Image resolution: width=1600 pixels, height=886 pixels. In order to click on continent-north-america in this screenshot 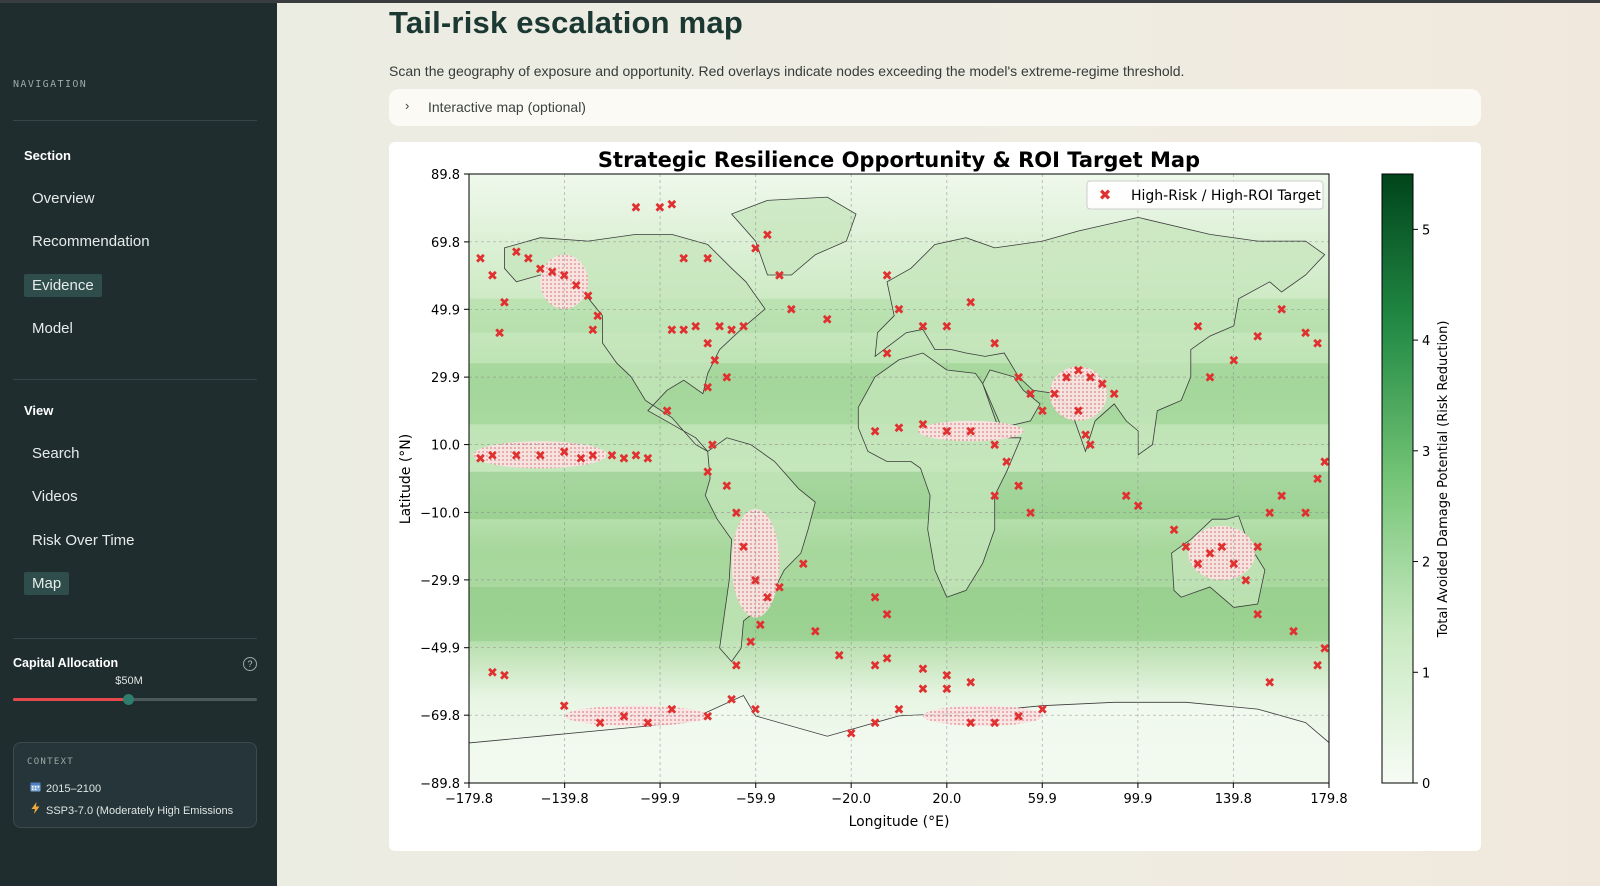, I will do `click(635, 343)`.